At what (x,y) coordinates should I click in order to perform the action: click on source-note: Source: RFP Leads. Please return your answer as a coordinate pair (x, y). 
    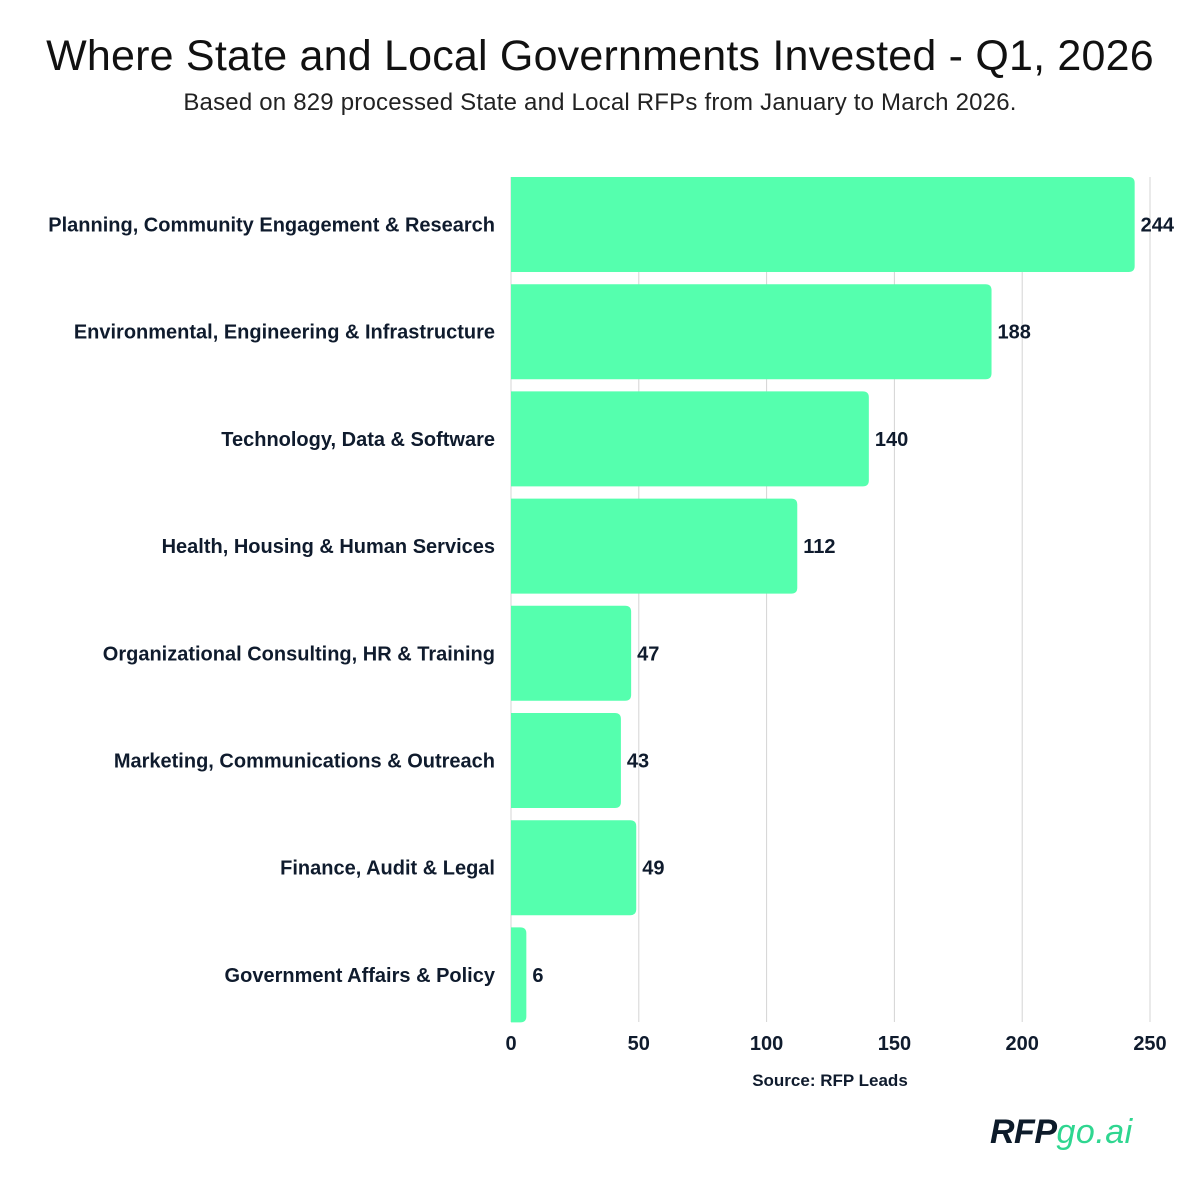
    Looking at the image, I should click on (830, 1080).